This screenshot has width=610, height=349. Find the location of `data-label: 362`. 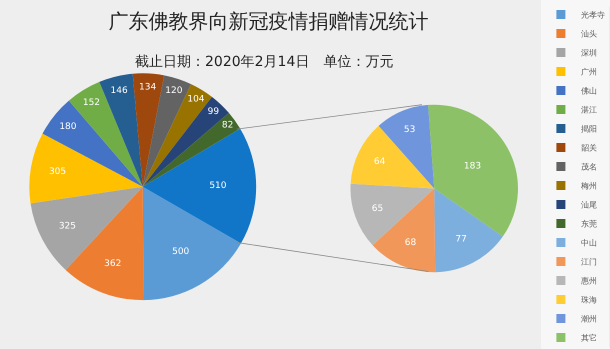

data-label: 362 is located at coordinates (113, 264).